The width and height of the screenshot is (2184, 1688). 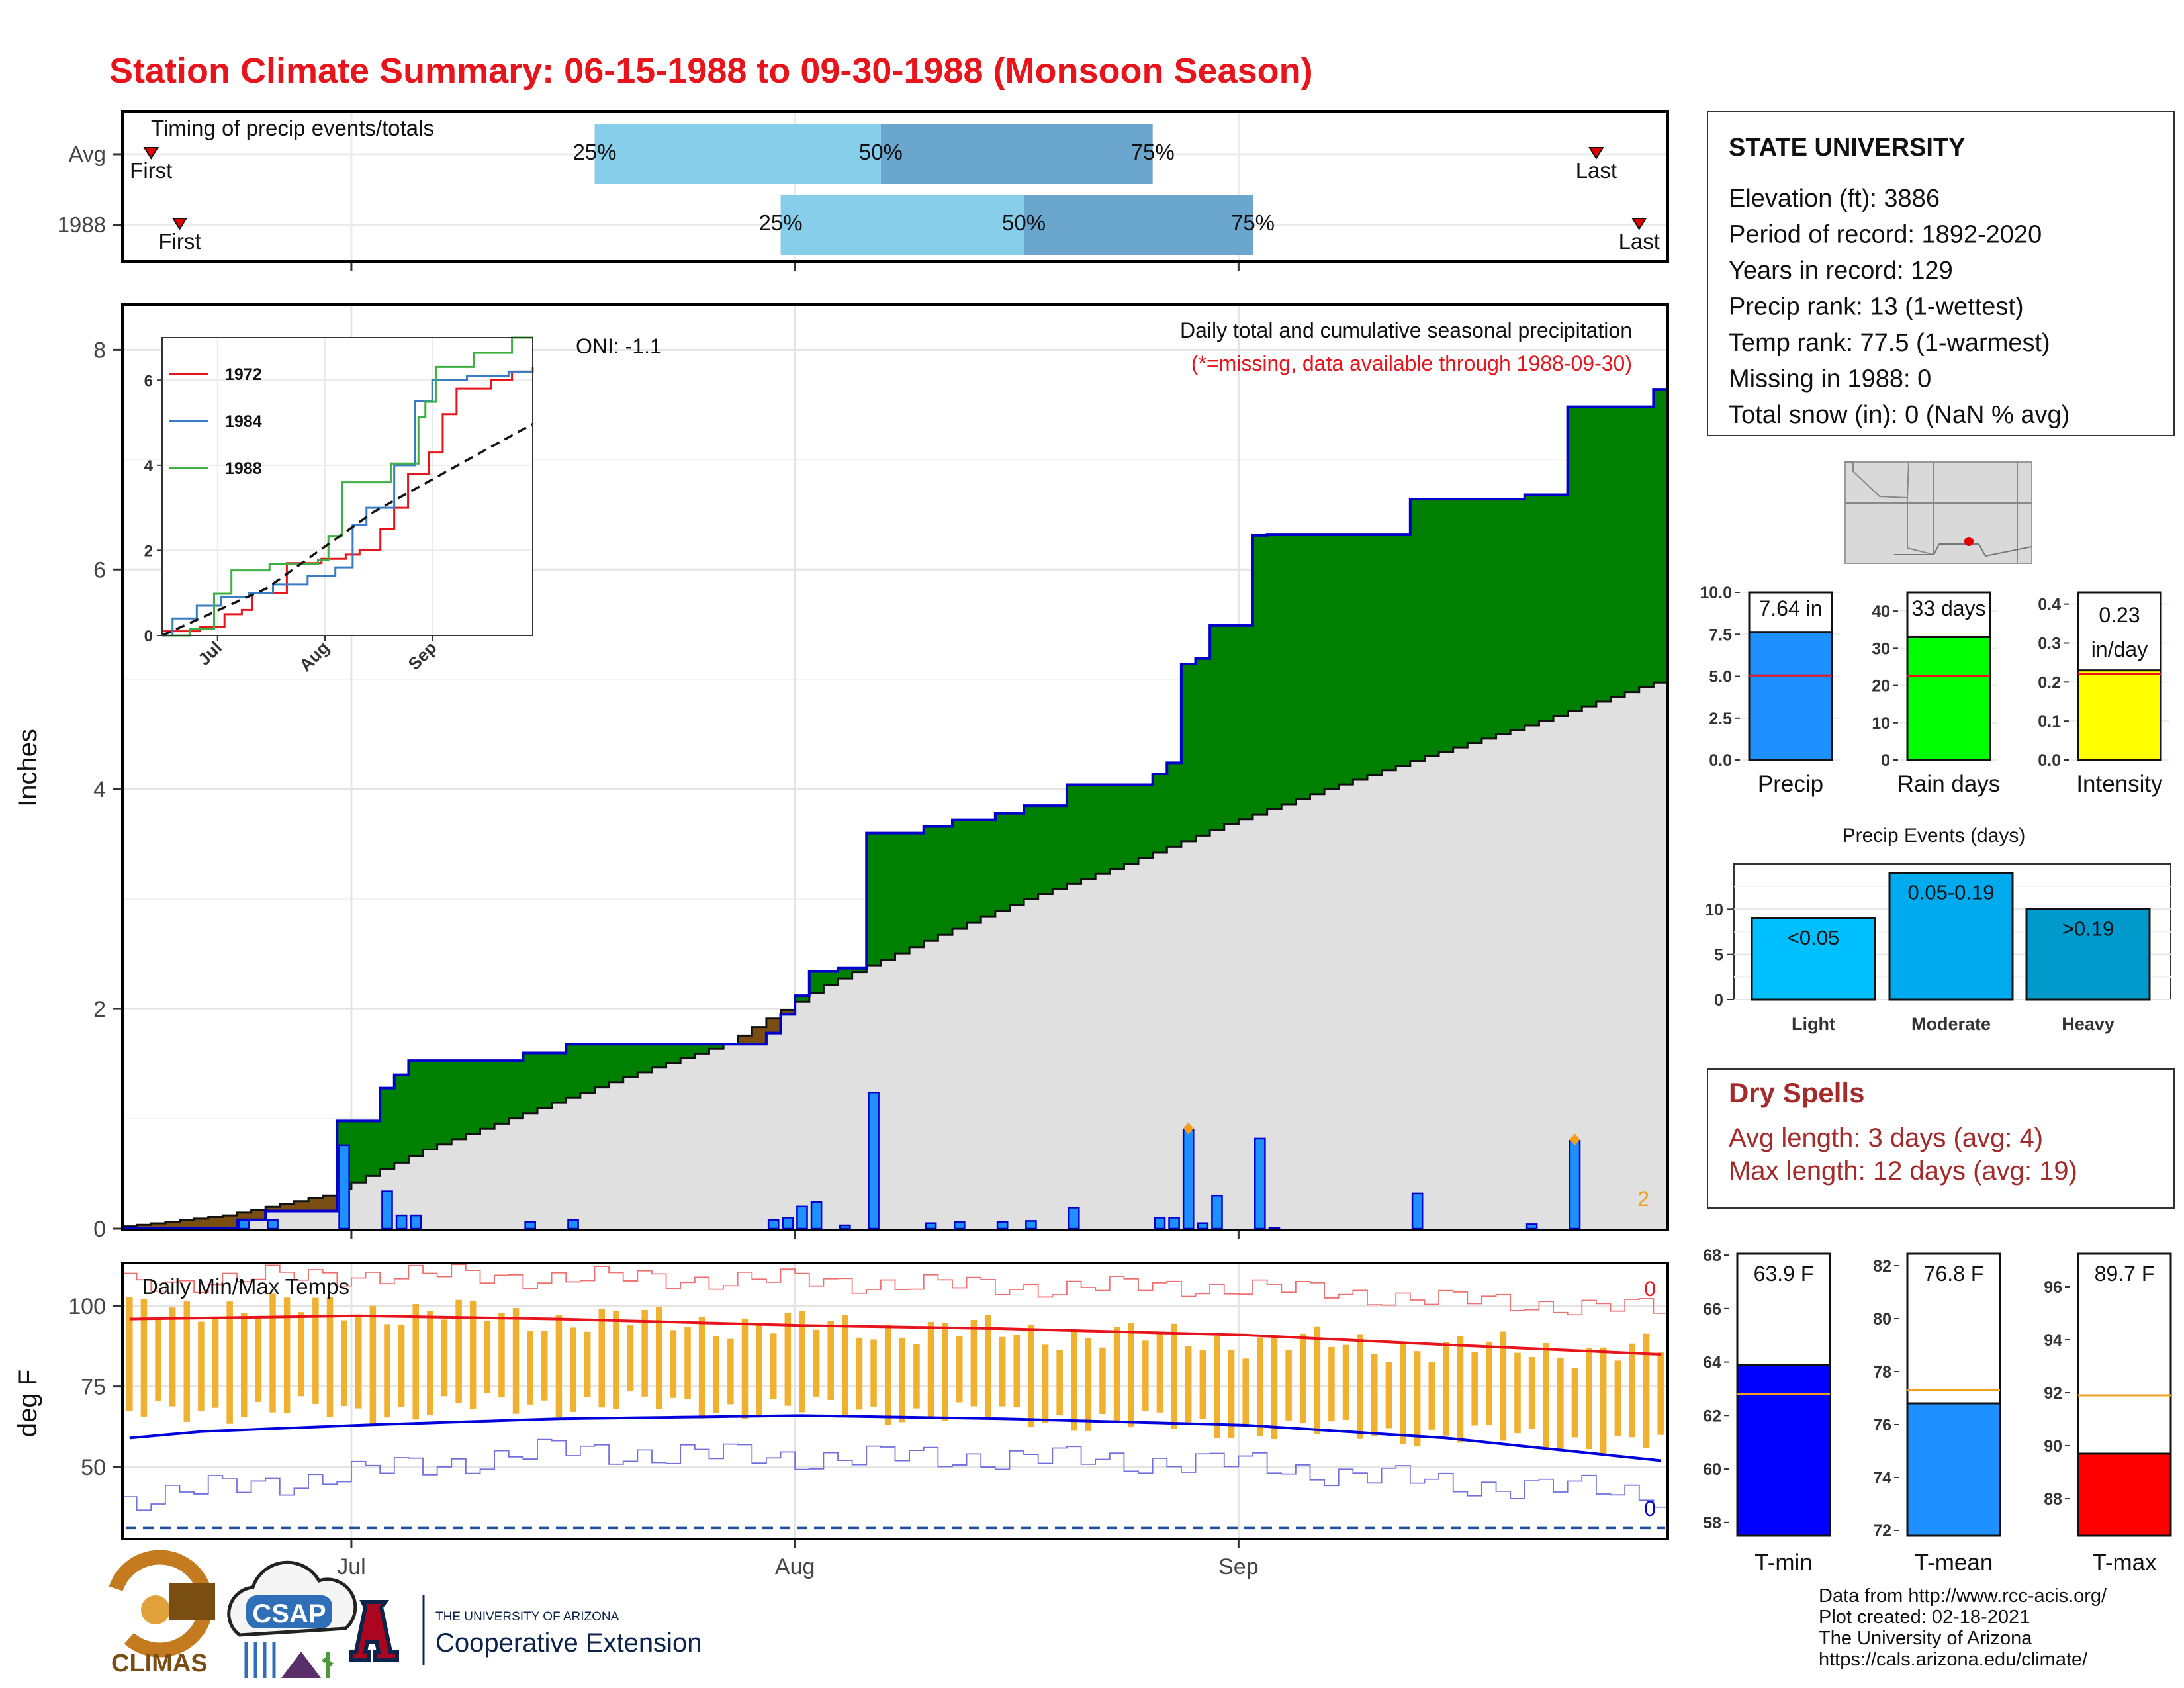 What do you see at coordinates (1938, 512) in the screenshot?
I see `map-frame` at bounding box center [1938, 512].